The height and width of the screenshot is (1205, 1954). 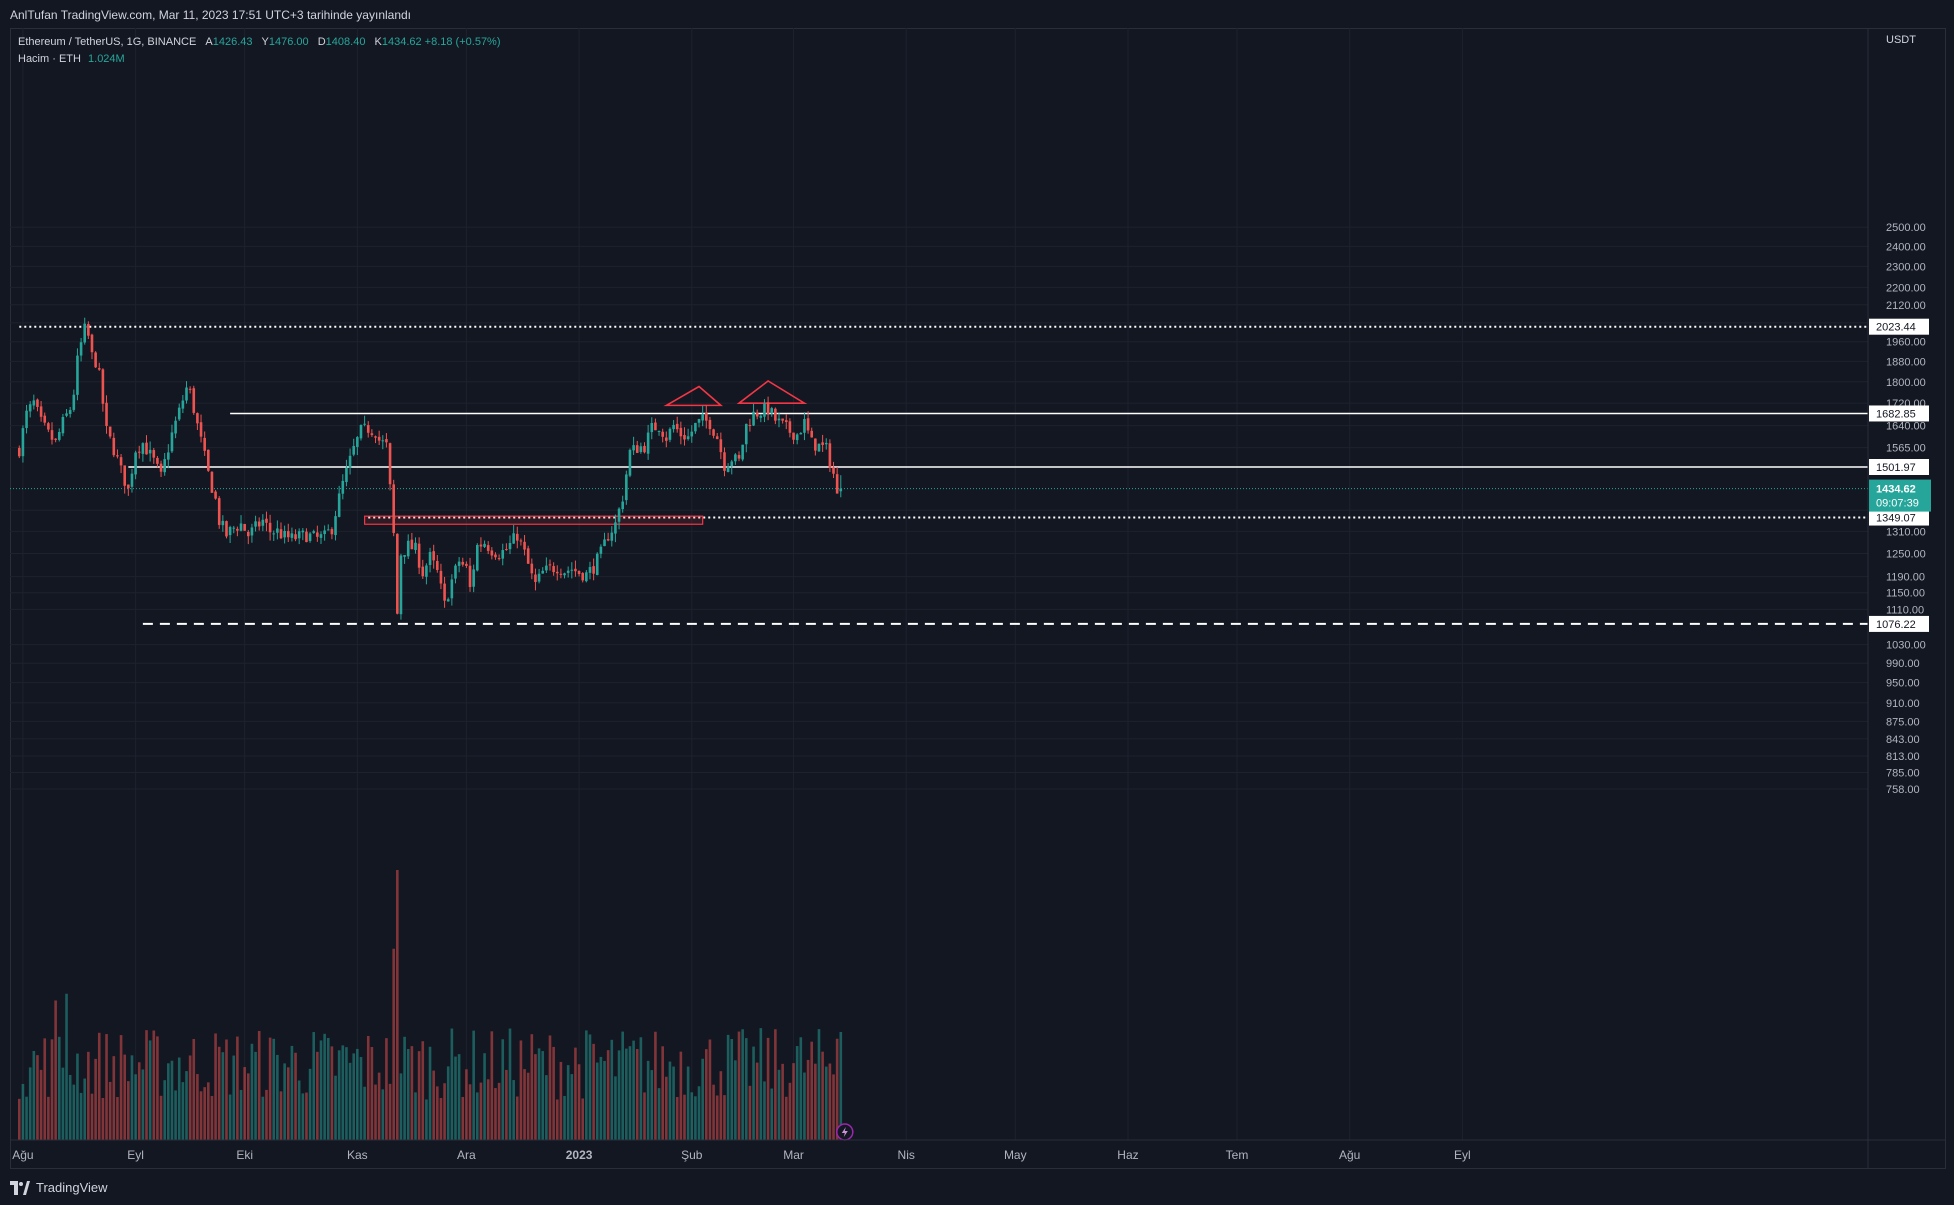 What do you see at coordinates (244, 1155) in the screenshot?
I see `time-tick-label: Eki` at bounding box center [244, 1155].